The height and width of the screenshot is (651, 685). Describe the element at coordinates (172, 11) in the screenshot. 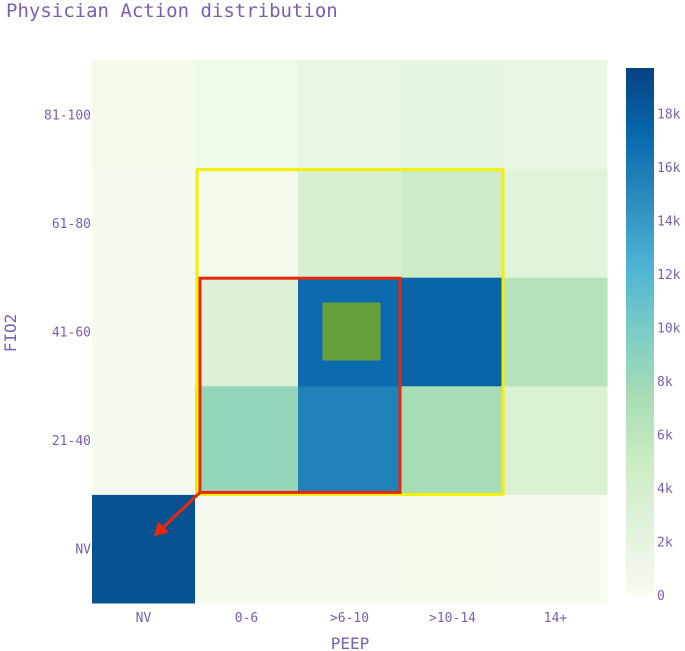

I see `chart-title: Physician Action distribution` at that location.